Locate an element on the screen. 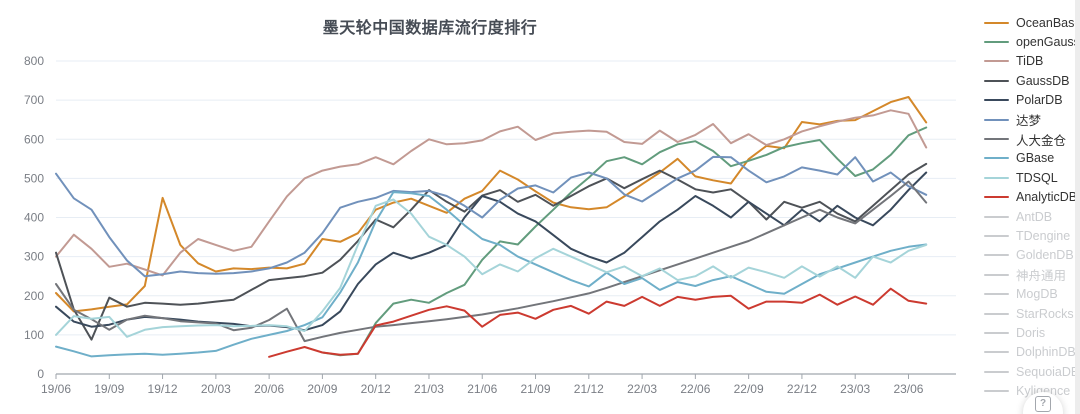  y-axis-label: 500 is located at coordinates (34, 178).